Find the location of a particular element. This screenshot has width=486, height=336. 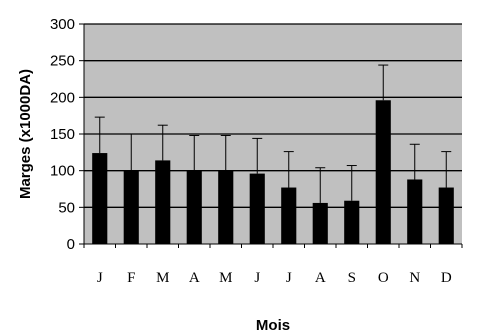

x-tick-label: F is located at coordinates (131, 278).